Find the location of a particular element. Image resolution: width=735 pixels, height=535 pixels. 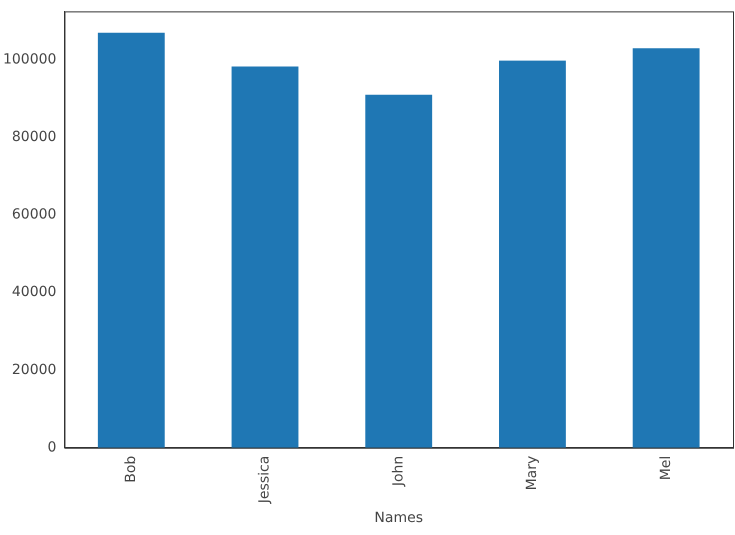

y-tick-label: 20000 is located at coordinates (34, 370).